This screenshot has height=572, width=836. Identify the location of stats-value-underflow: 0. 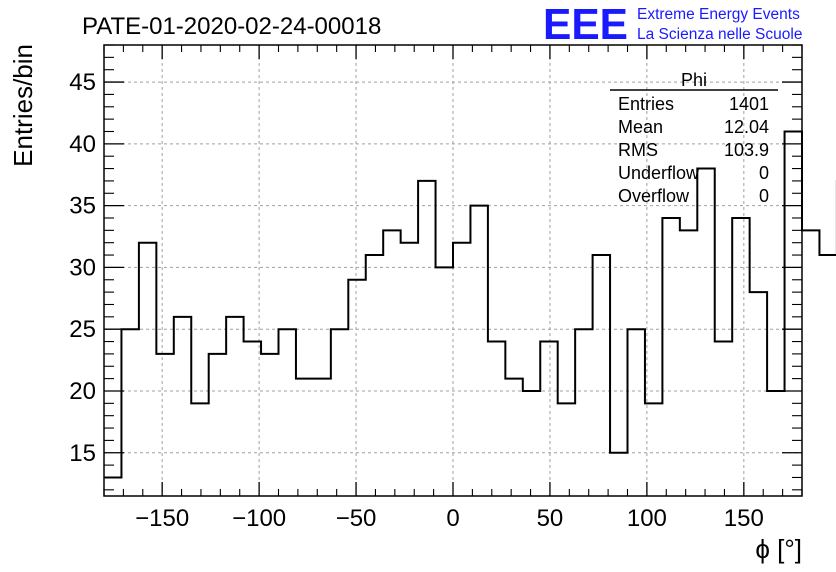
(764, 173).